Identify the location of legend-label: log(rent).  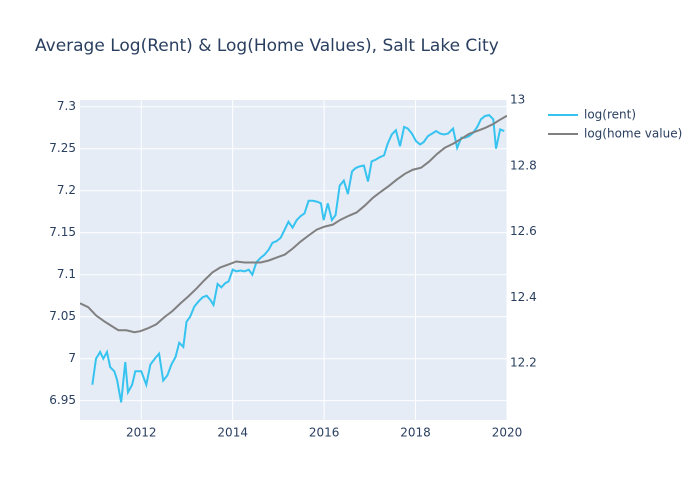
(610, 115).